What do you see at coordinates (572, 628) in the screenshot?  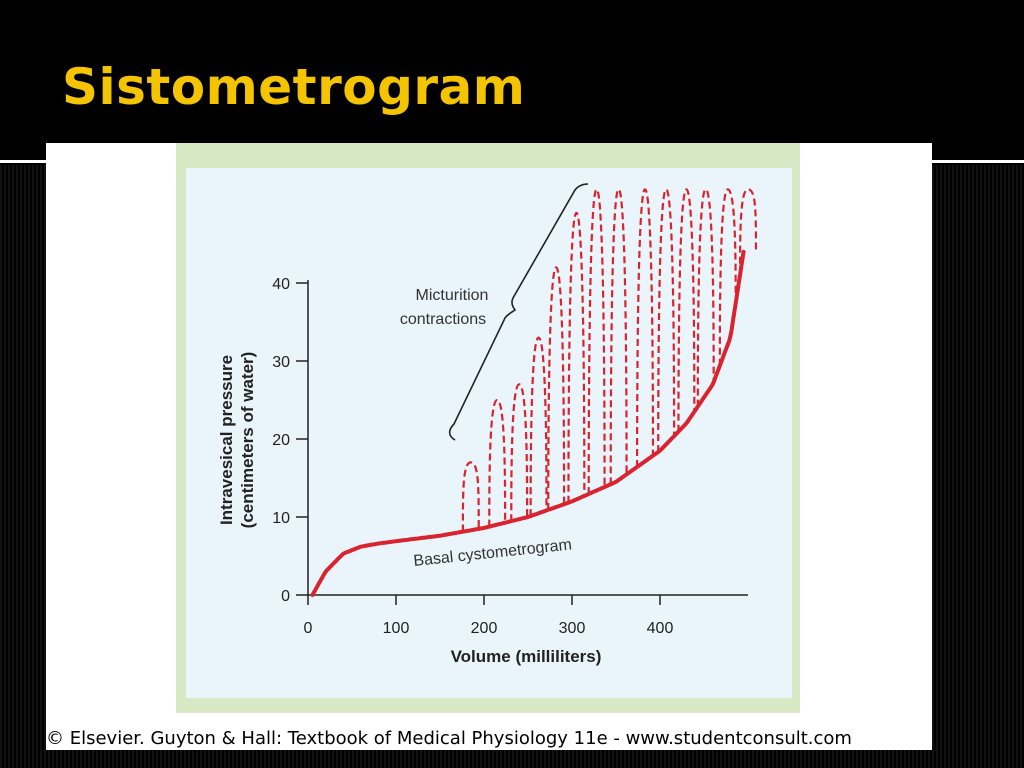 I see `x-tick-label: 300` at bounding box center [572, 628].